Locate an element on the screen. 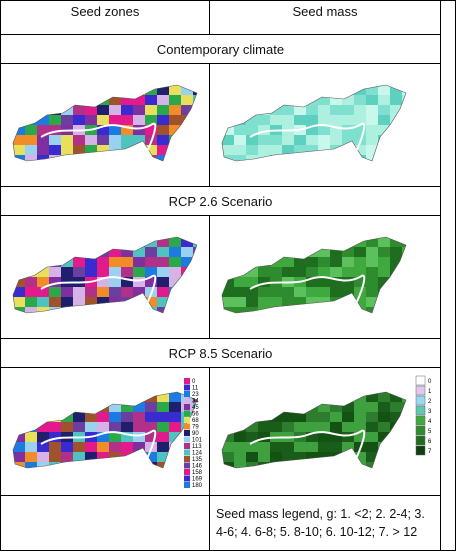 Image resolution: width=456 pixels, height=551 pixels. zones-map-cell is located at coordinates (105, 125).